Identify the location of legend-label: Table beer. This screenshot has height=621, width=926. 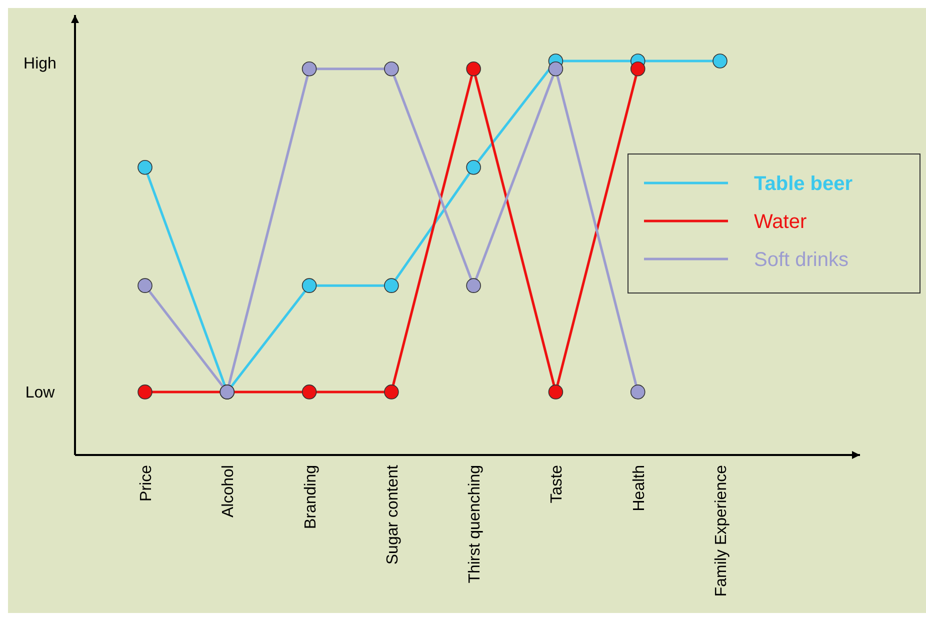
(803, 184).